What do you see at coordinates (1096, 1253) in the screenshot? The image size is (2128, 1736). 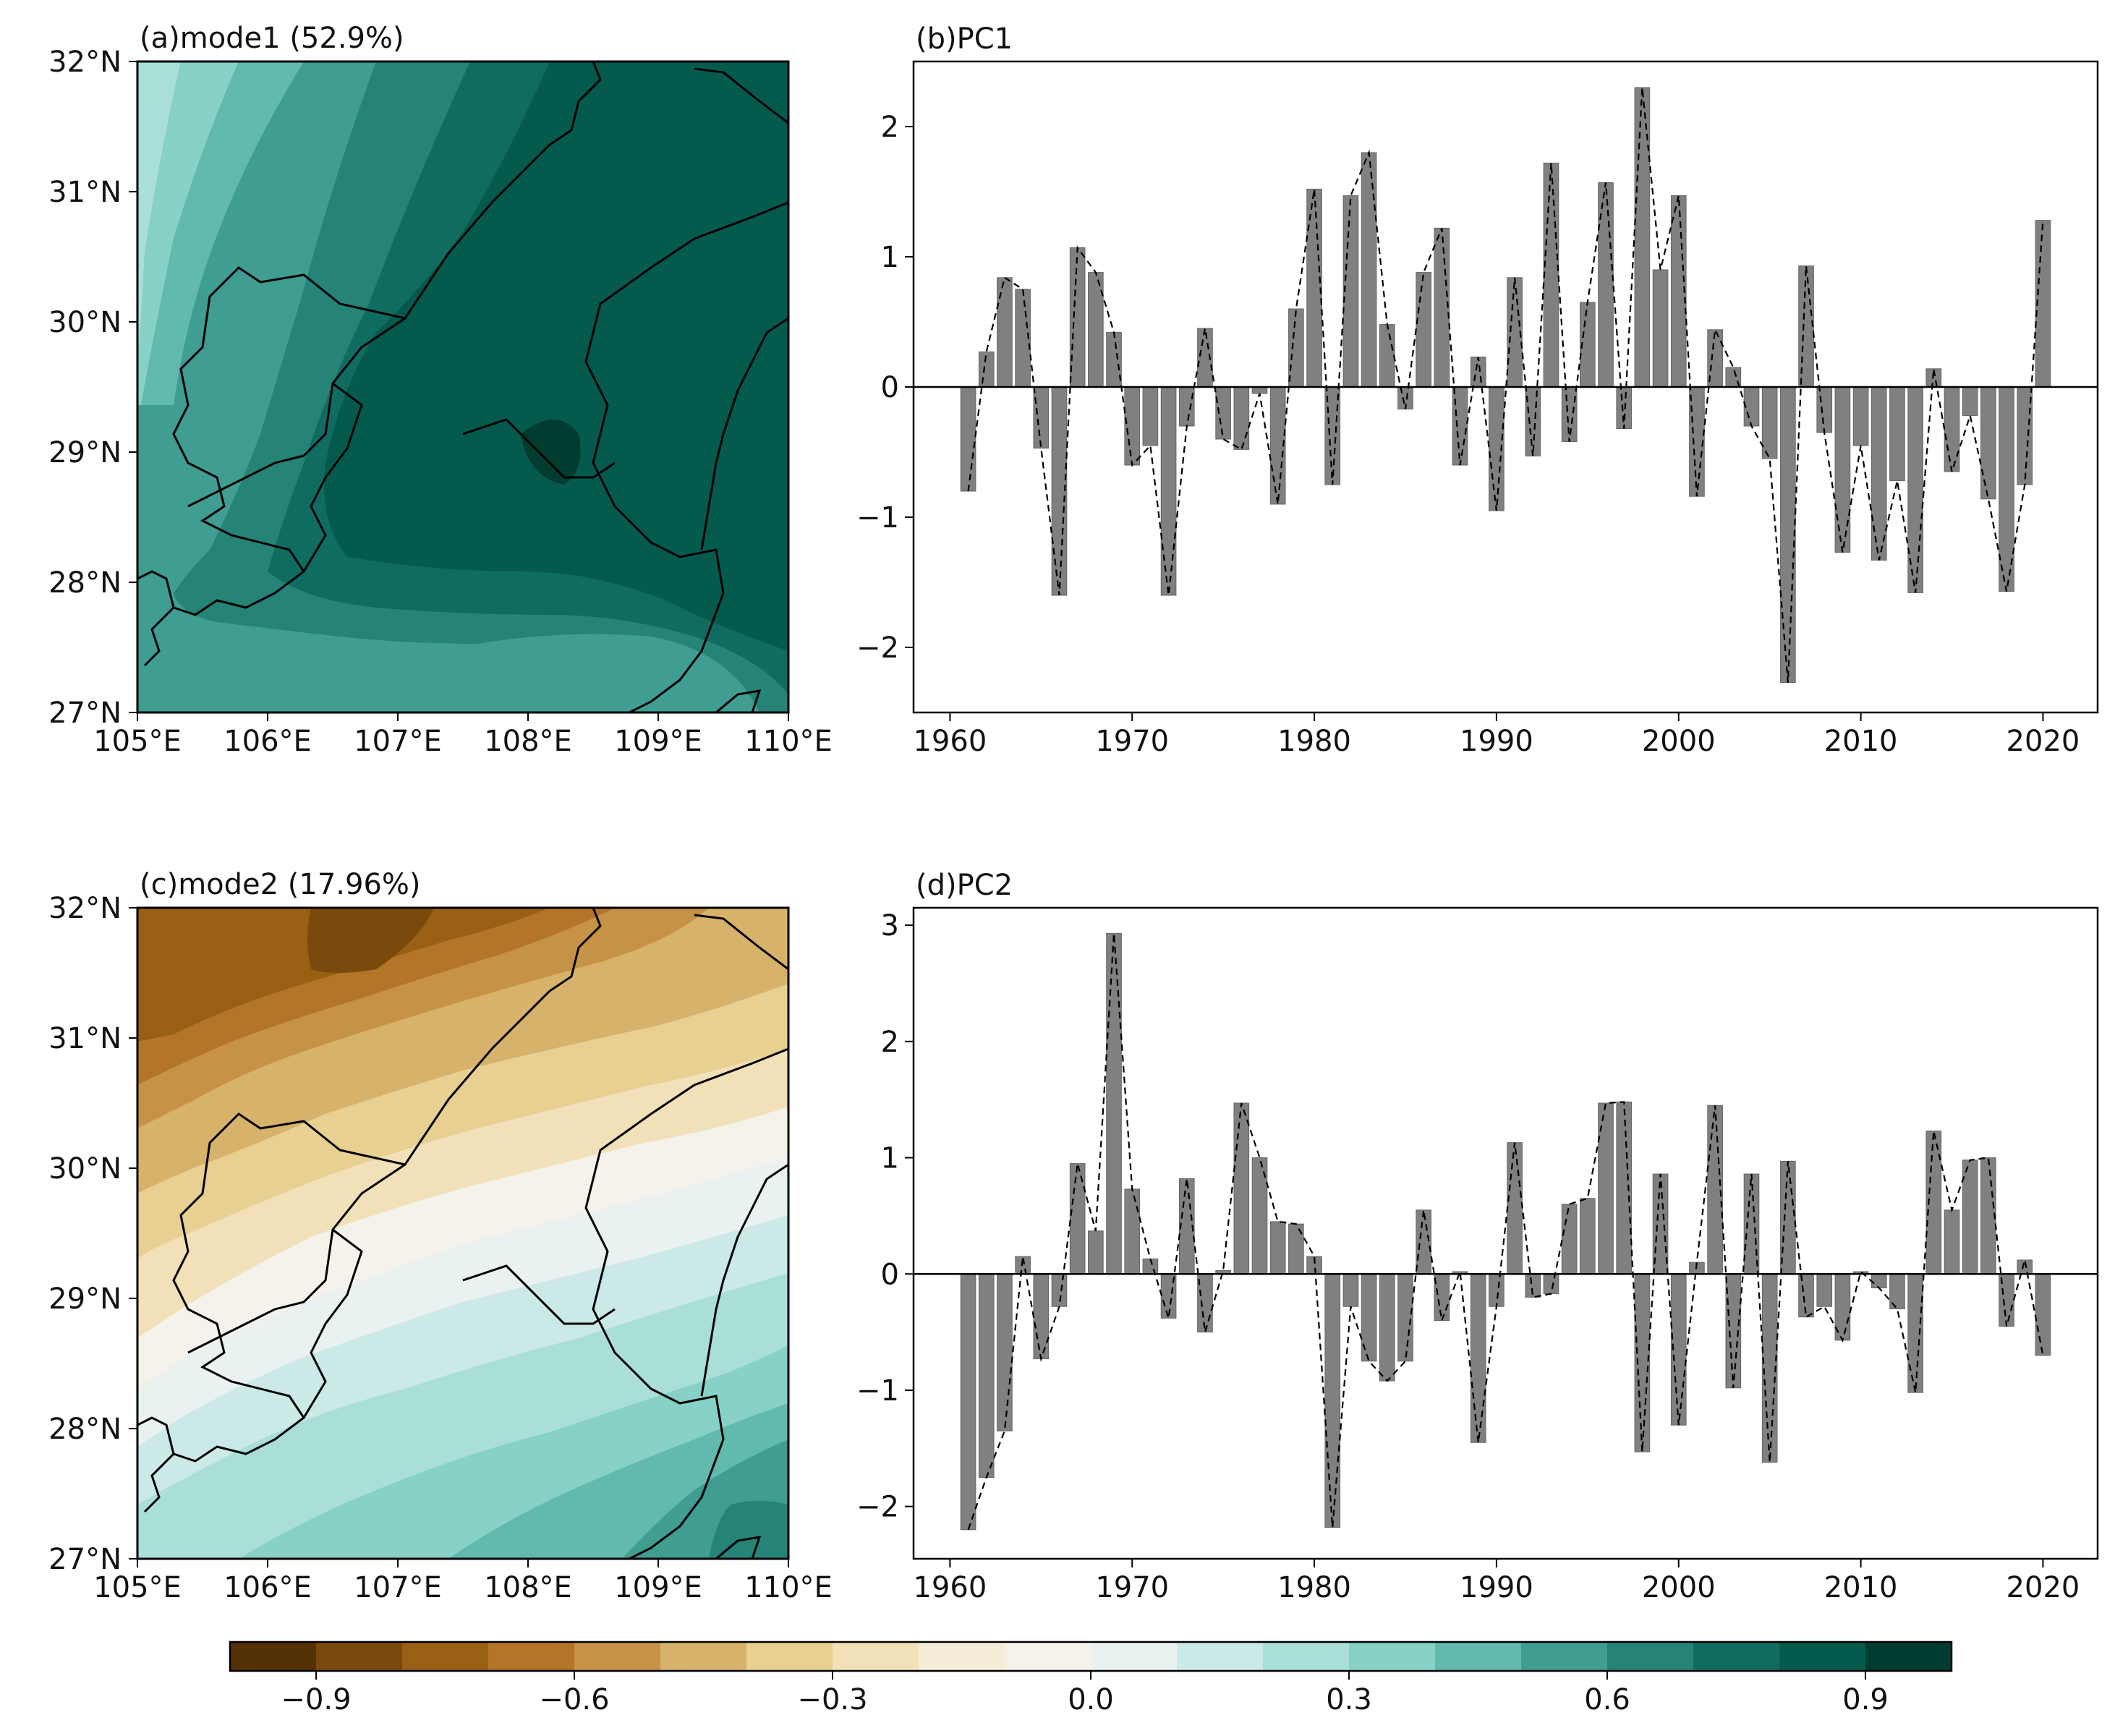 I see `bar-1968` at bounding box center [1096, 1253].